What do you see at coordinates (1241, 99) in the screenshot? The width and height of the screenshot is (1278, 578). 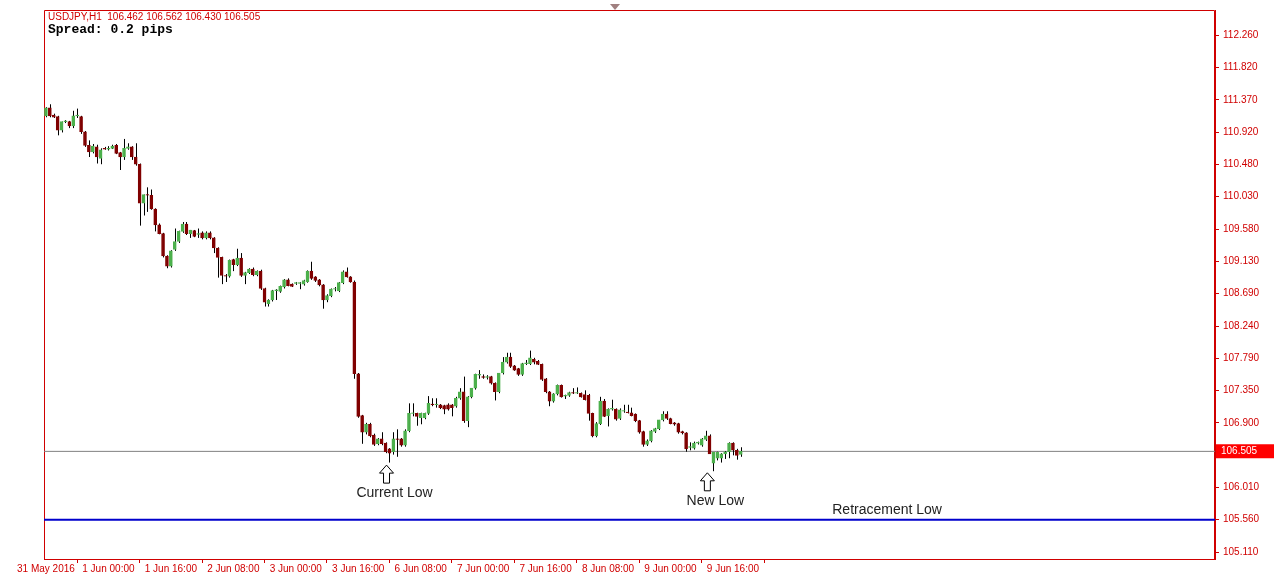 I see `y-tick-label: 111.370` at bounding box center [1241, 99].